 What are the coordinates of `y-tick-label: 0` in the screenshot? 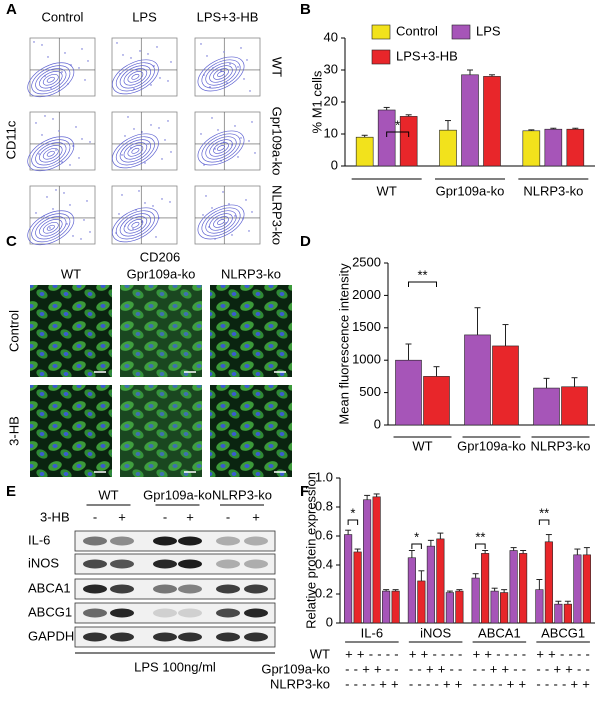 It's located at (334, 164).